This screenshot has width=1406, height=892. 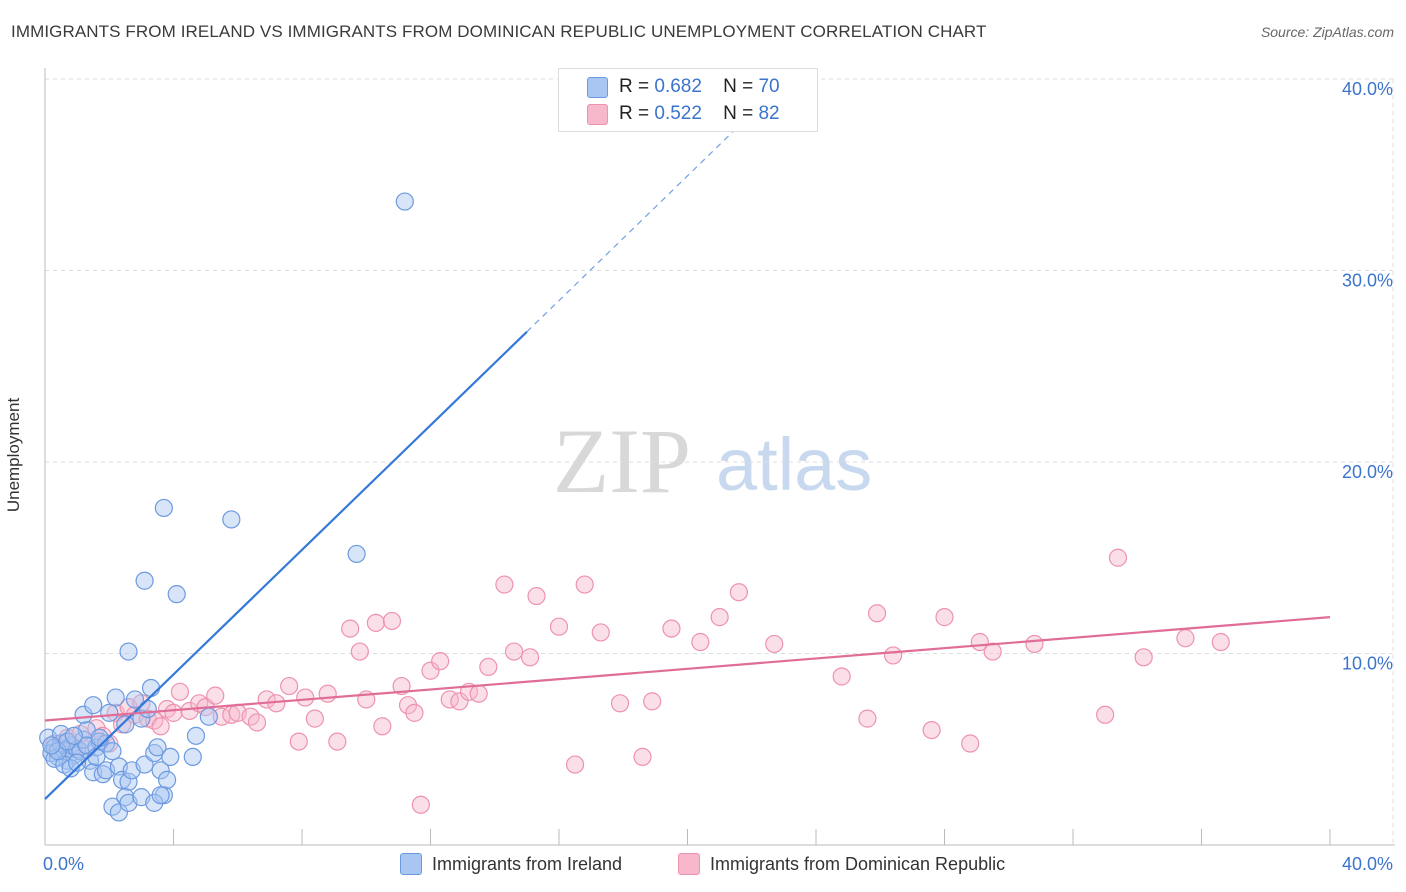 I want to click on n-value: 70, so click(x=769, y=86).